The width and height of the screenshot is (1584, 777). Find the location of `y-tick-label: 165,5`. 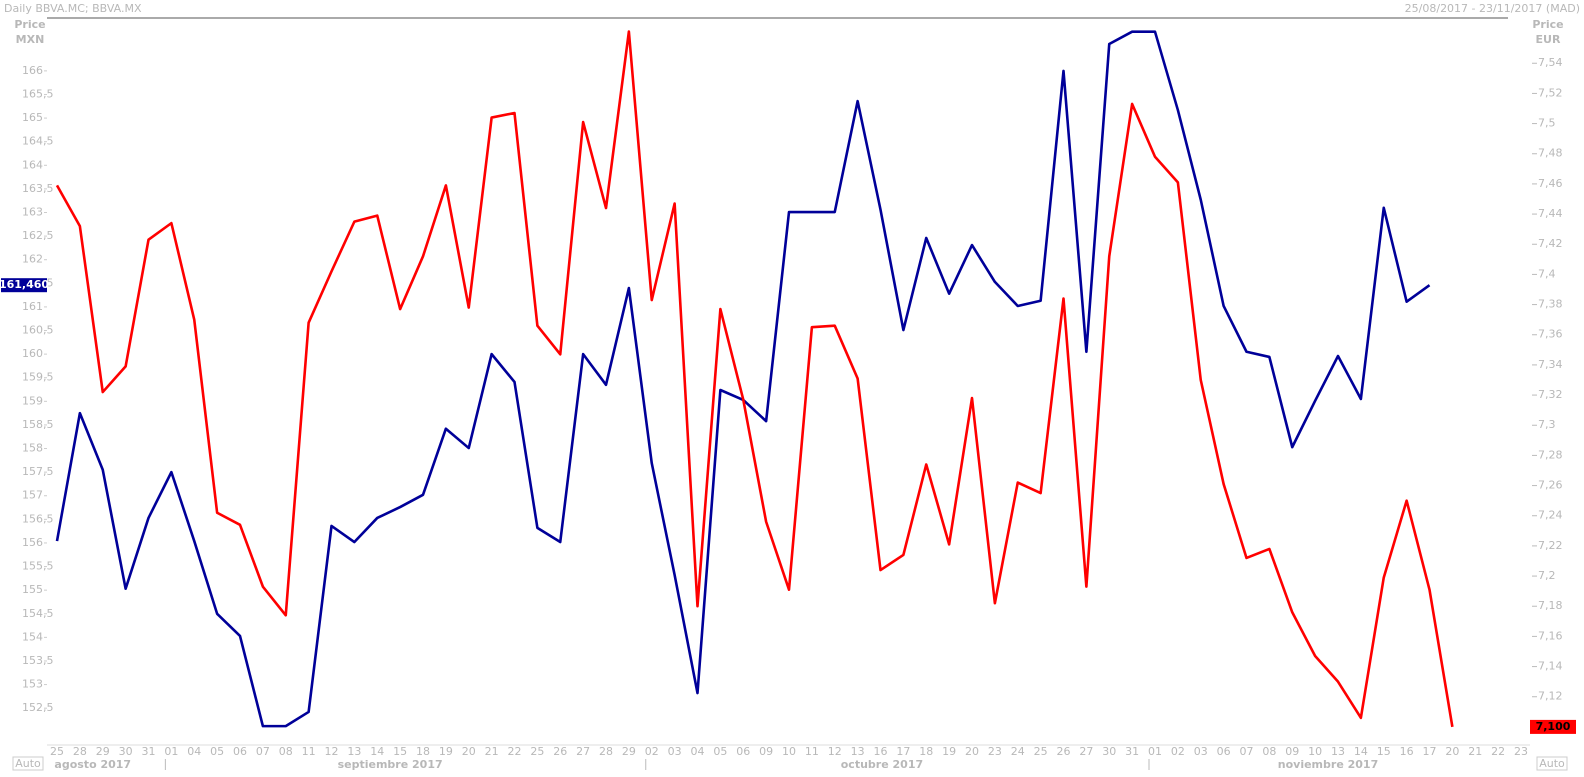

y-tick-label: 165,5 is located at coordinates (38, 93).